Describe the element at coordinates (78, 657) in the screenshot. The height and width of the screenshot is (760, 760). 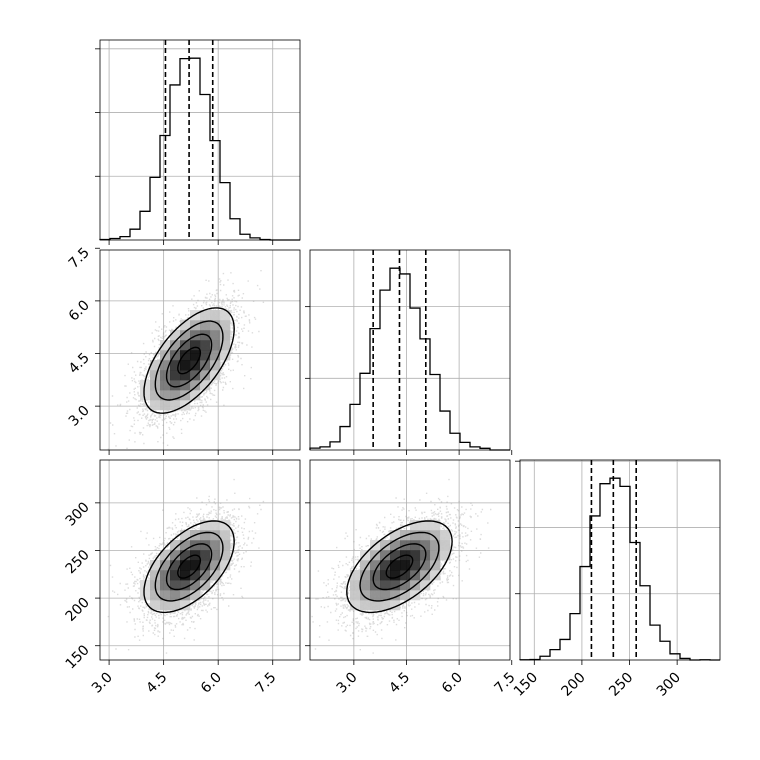
I see `y-tick-label: 150` at that location.